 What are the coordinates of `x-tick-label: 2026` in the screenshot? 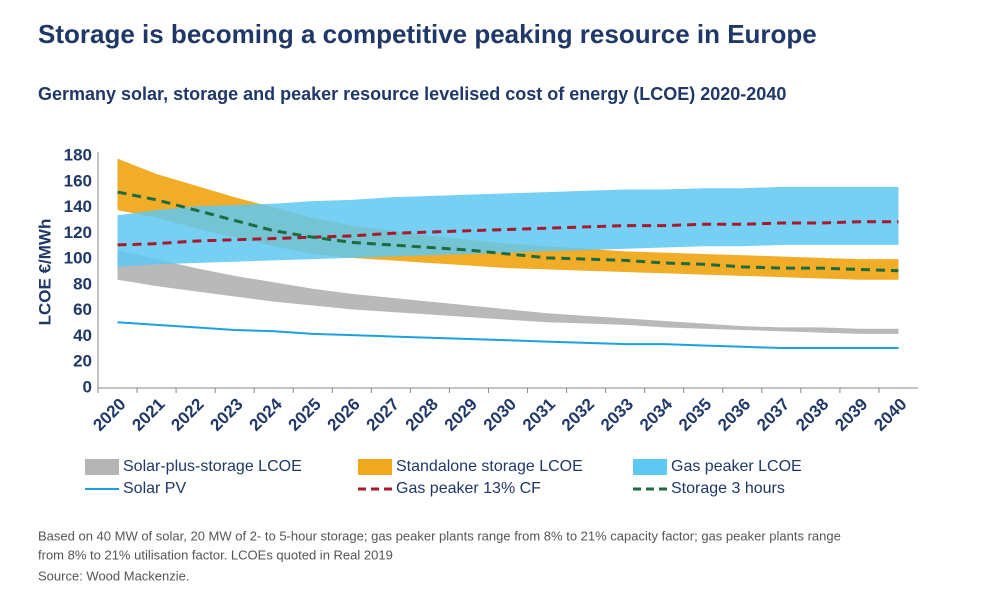 It's located at (344, 415).